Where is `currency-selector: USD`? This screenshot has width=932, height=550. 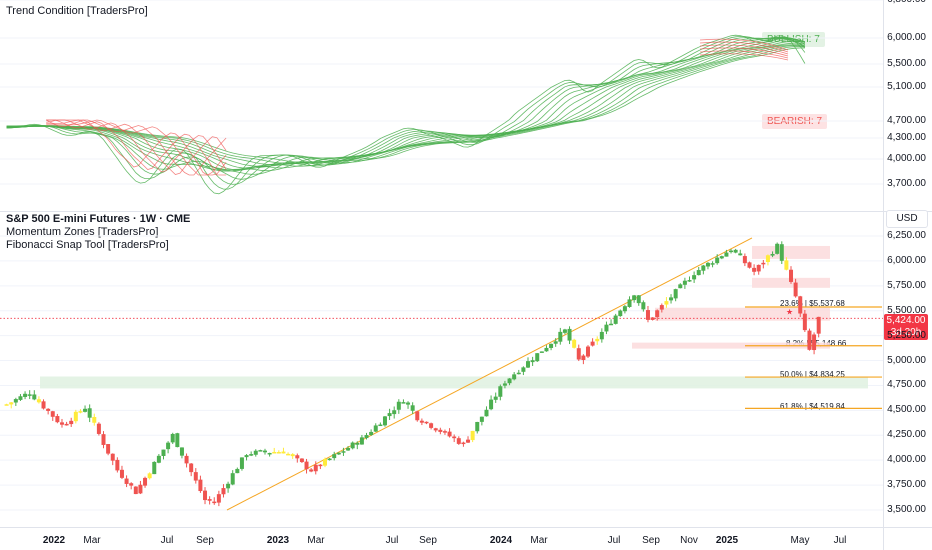
currency-selector: USD is located at coordinates (907, 219).